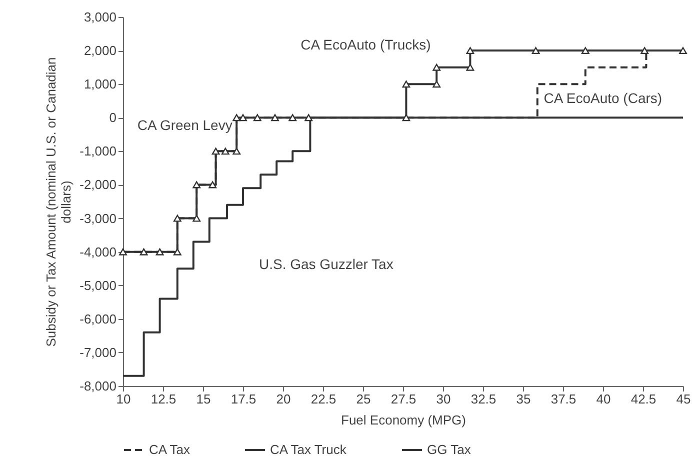  What do you see at coordinates (59, 202) in the screenshot?
I see `y-axis-title: Subsidy or Tax Amount (nominal U.S. or Canadian dollars)` at bounding box center [59, 202].